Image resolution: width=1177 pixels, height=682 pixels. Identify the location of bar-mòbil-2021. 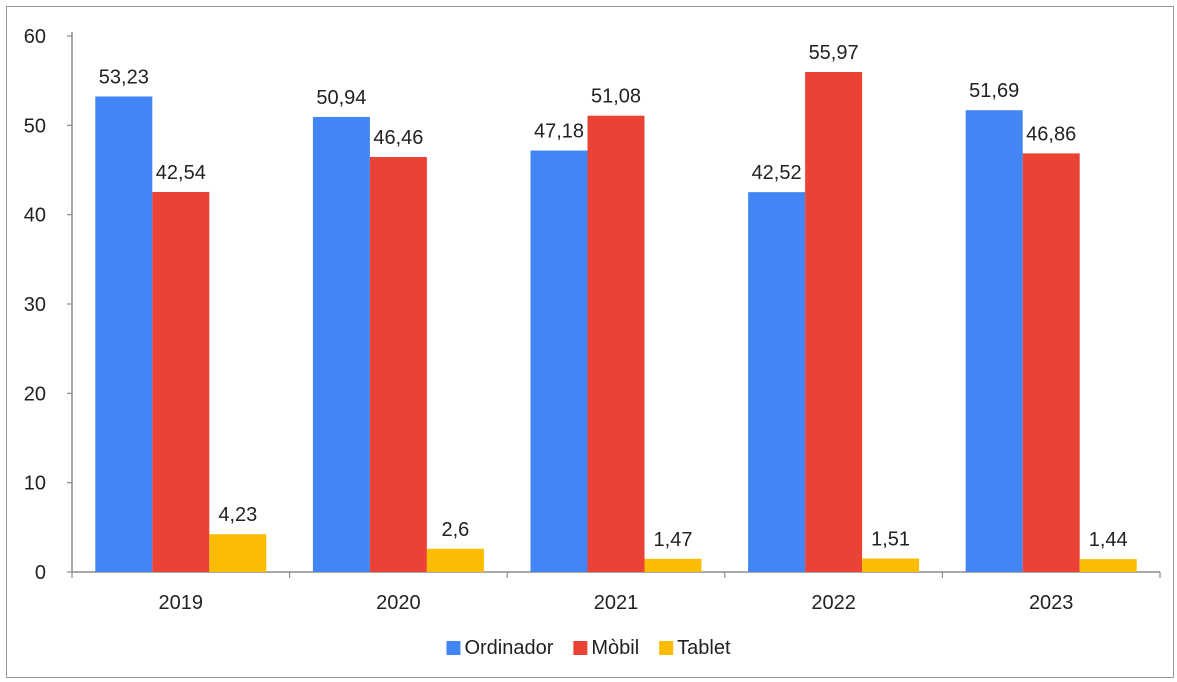
(616, 344).